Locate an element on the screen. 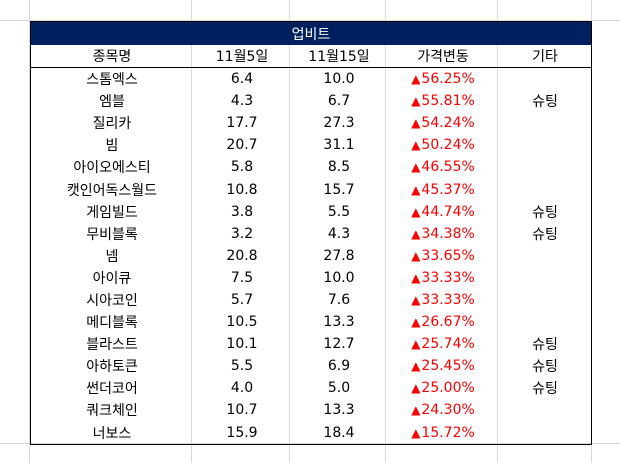  cell-nov5: 20.7 is located at coordinates (242, 145).